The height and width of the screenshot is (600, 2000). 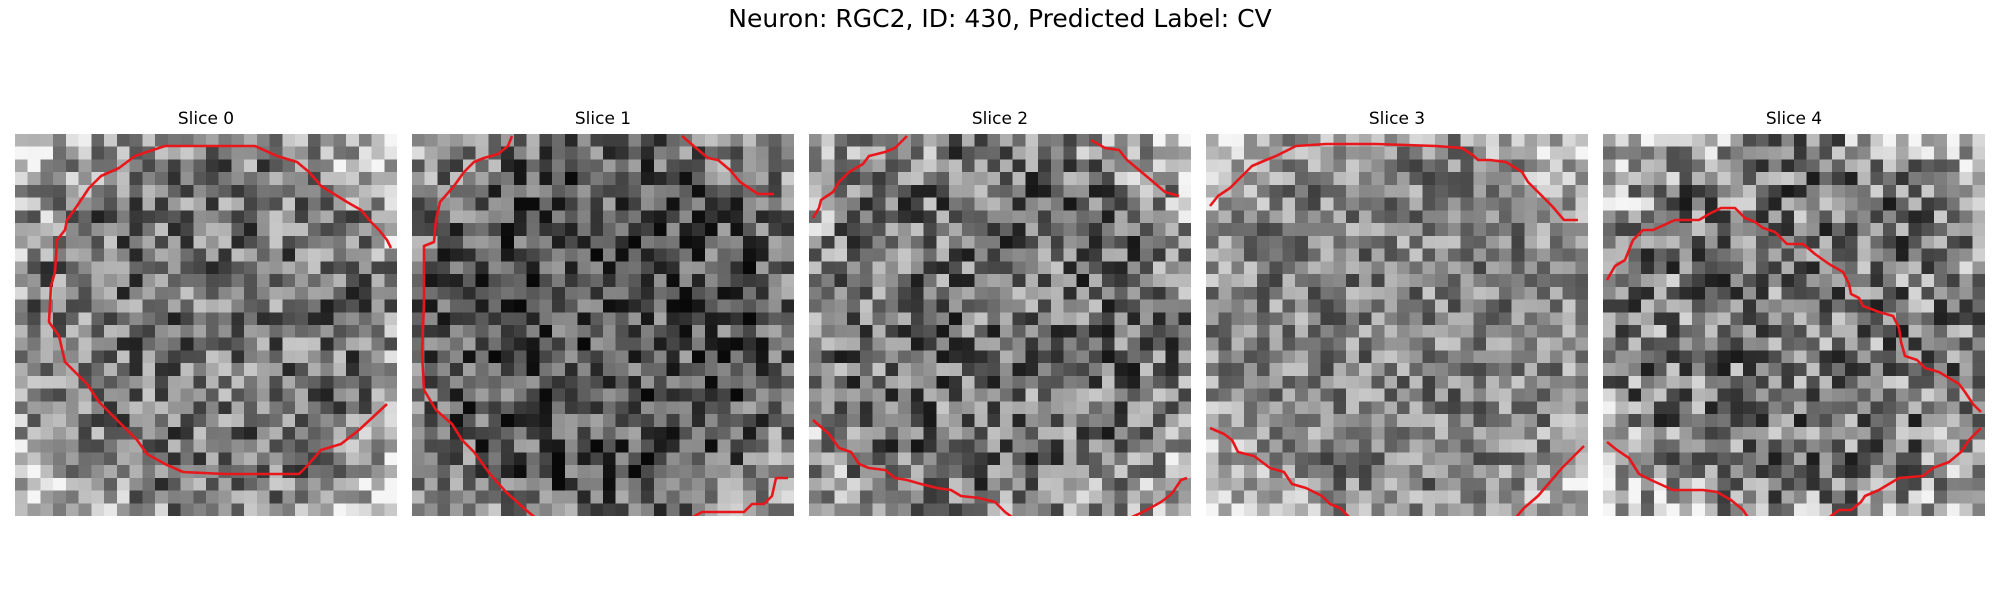 I want to click on slice-panel-2: Slice 2, so click(x=1000, y=314).